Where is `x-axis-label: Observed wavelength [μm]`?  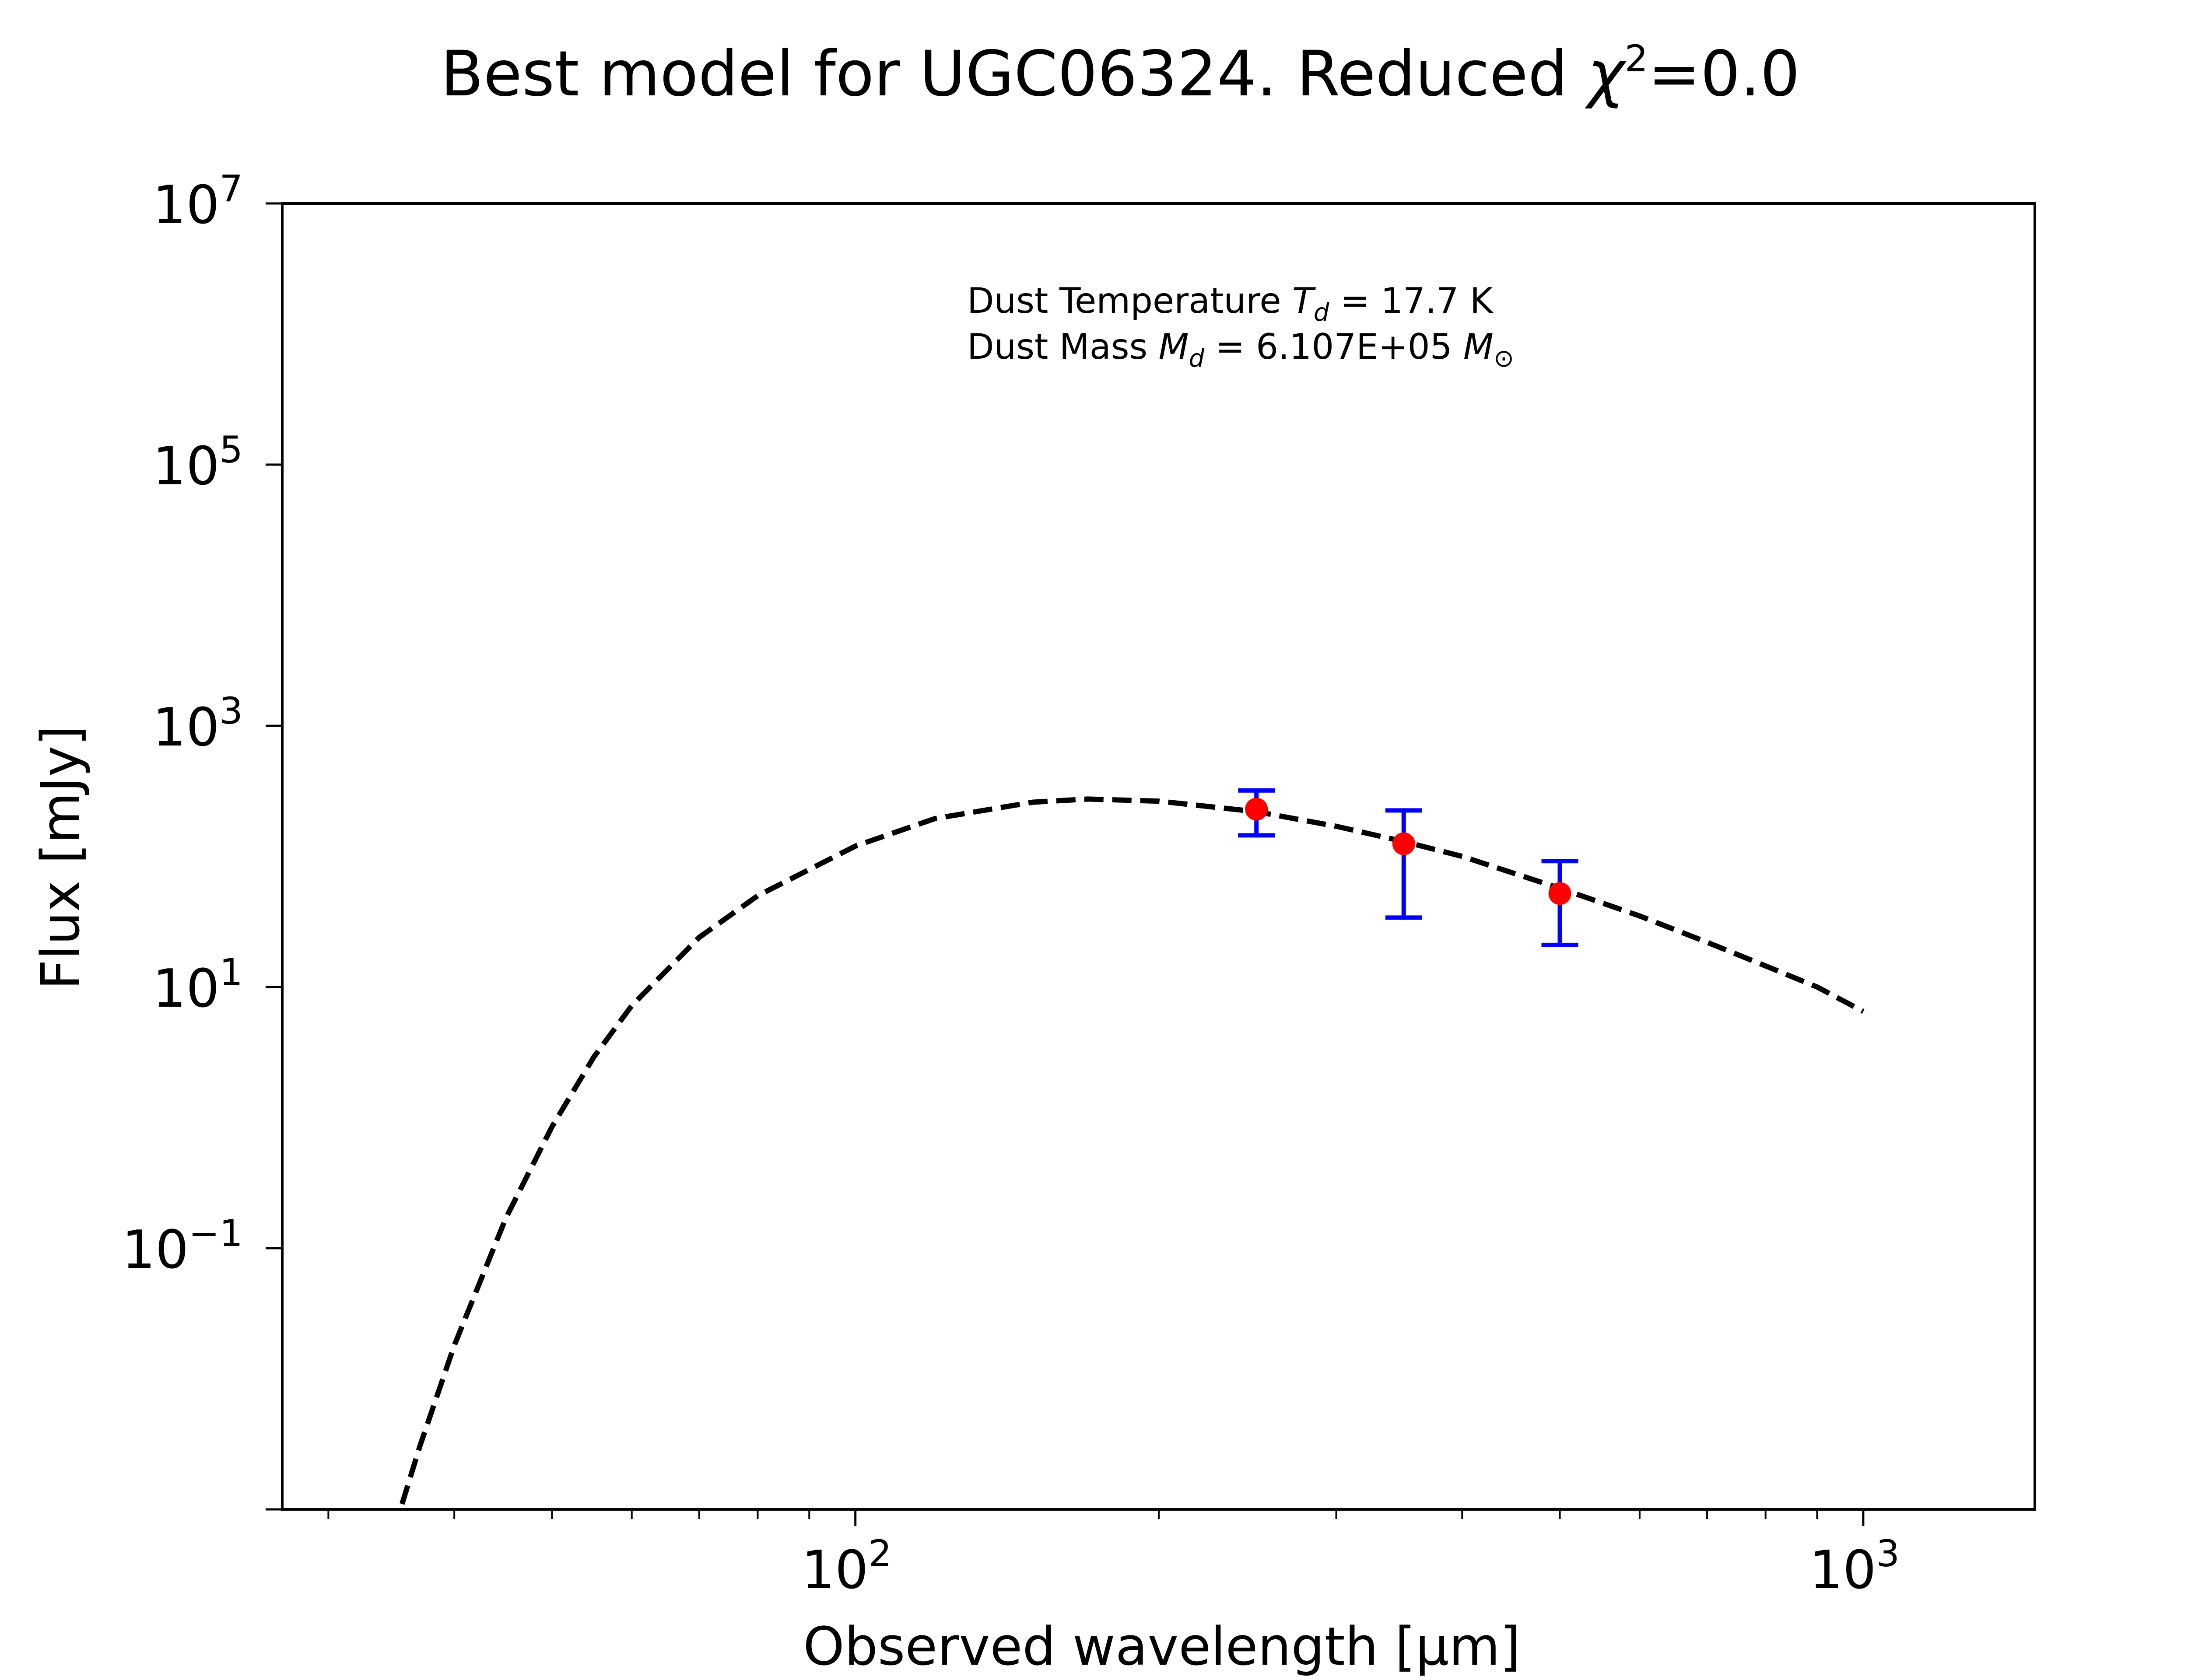 x-axis-label: Observed wavelength [μm] is located at coordinates (1162, 1647).